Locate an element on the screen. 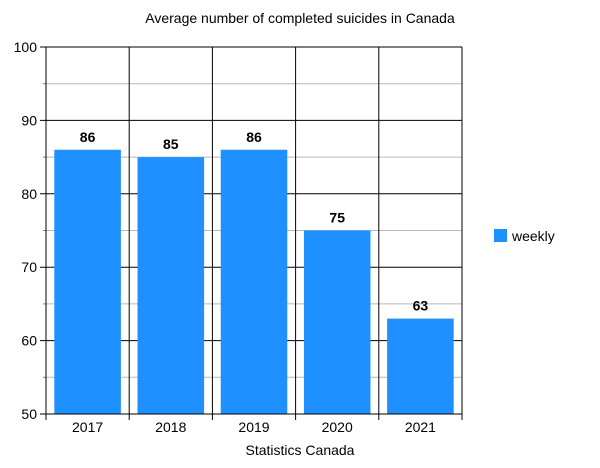  x-tick-label-2020: 2020 is located at coordinates (337, 427).